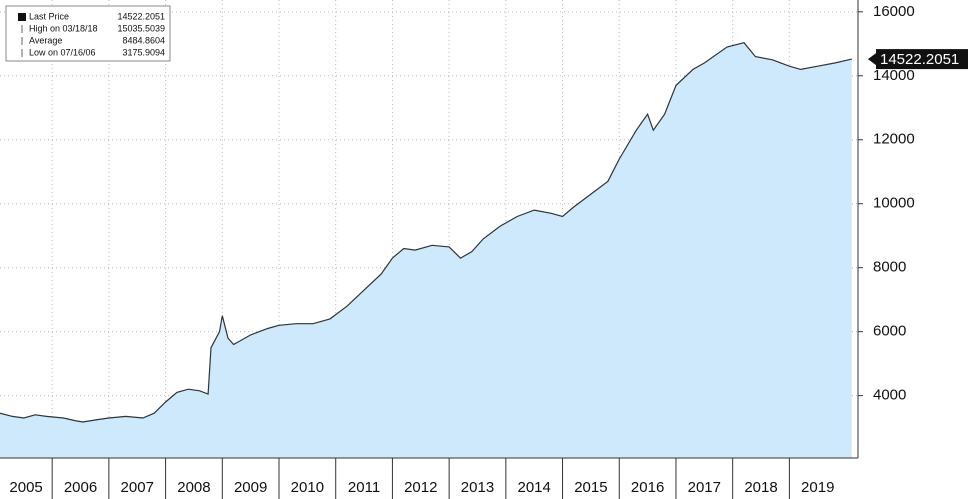 The image size is (974, 499). What do you see at coordinates (137, 487) in the screenshot?
I see `x-tick-label: 2007` at bounding box center [137, 487].